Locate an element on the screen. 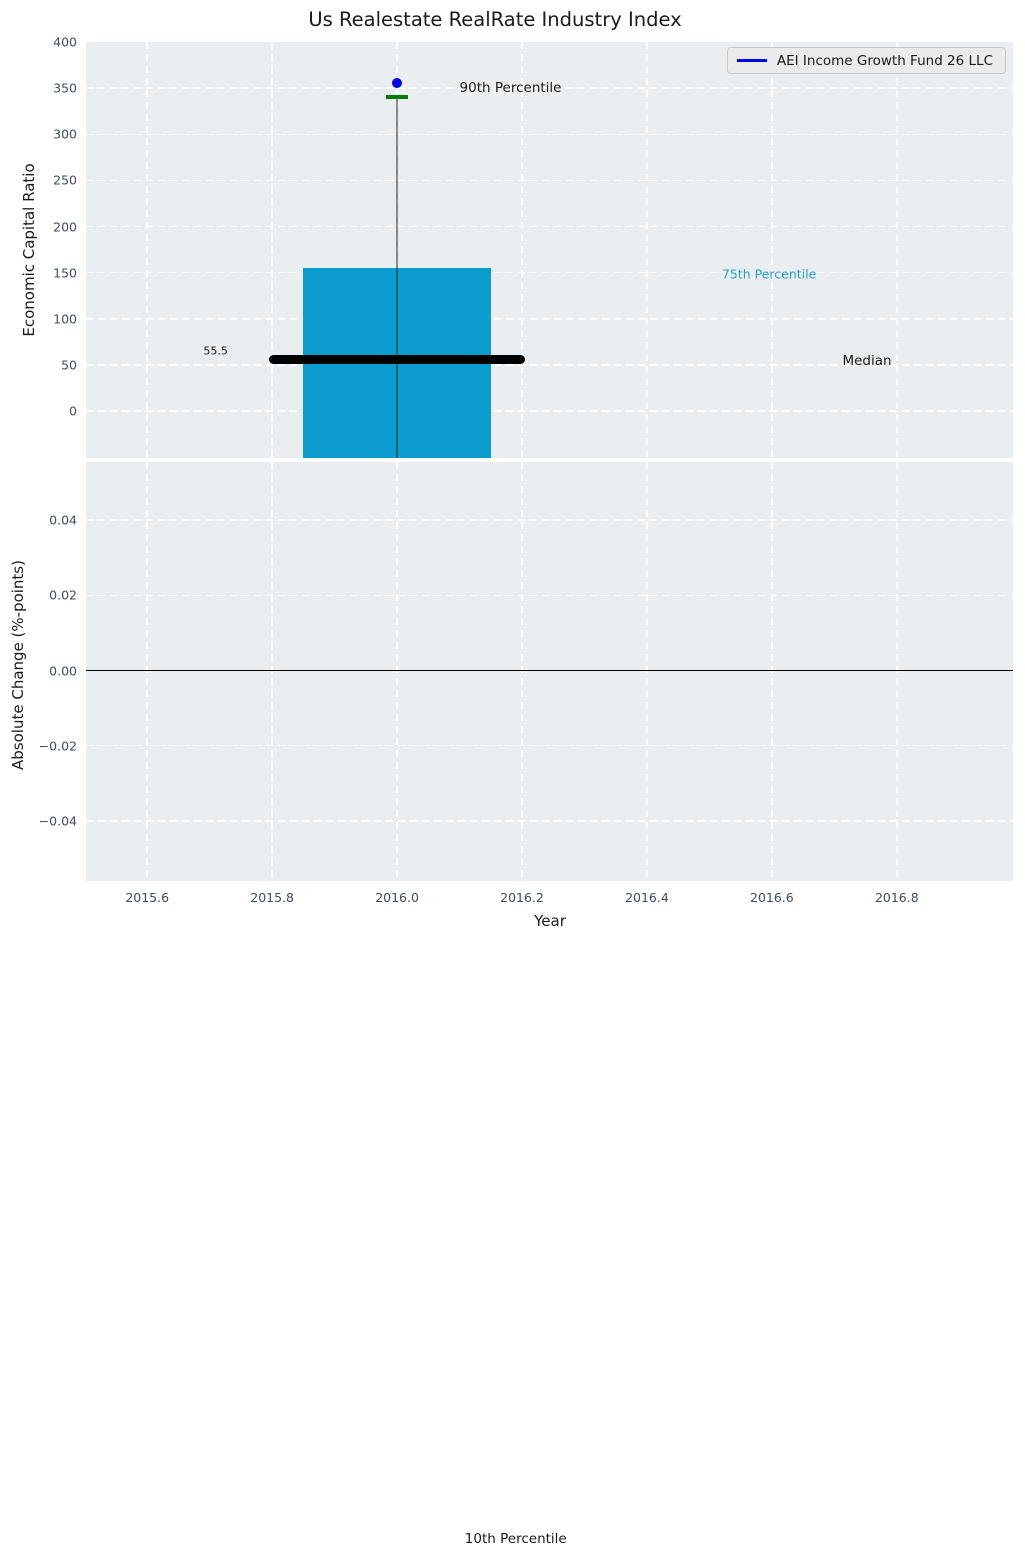 This screenshot has height=1558, width=1025. ytick-label: 0.04 is located at coordinates (63, 520).